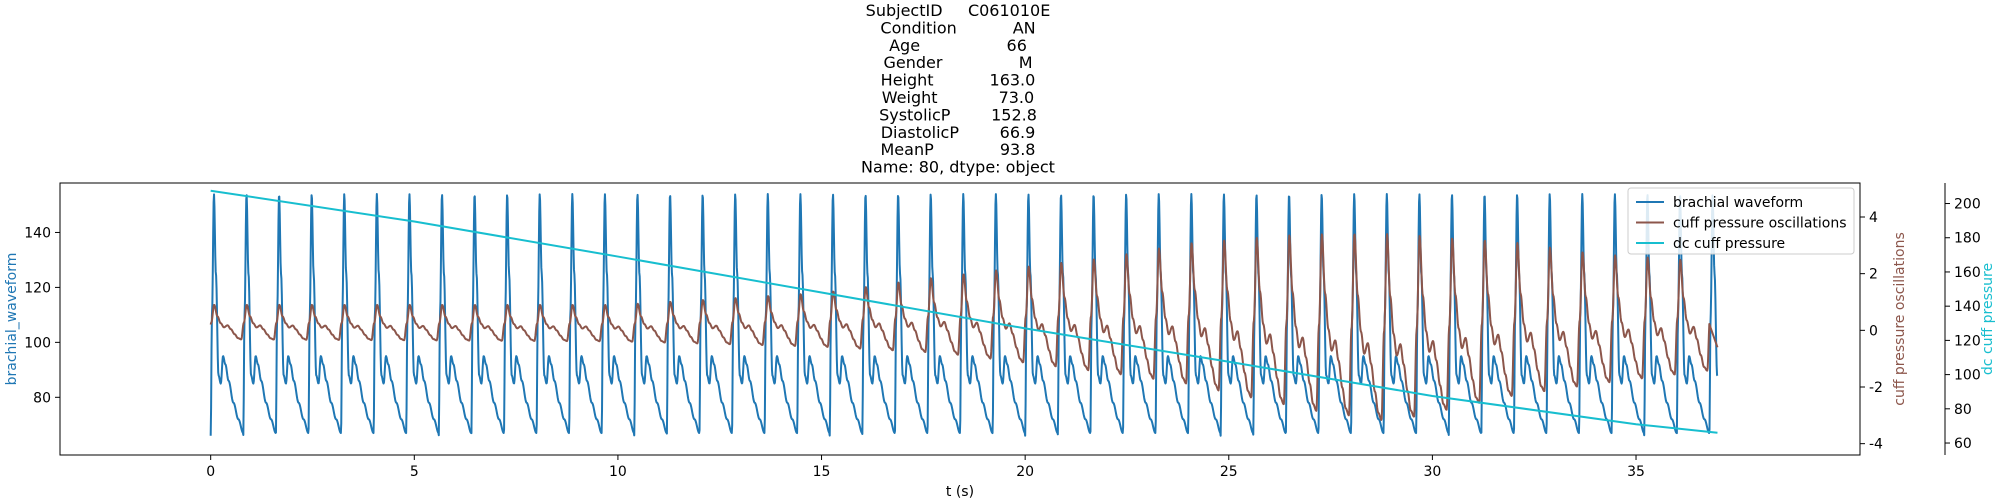 The image size is (2000, 500). What do you see at coordinates (958, 132) in the screenshot?
I see `title-line: DiastolicP 66.9` at bounding box center [958, 132].